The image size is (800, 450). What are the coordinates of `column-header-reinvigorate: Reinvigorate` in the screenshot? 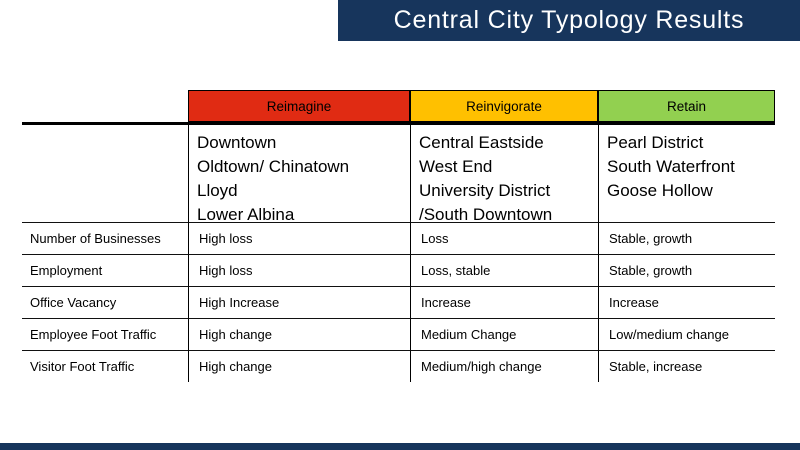 It's located at (504, 106).